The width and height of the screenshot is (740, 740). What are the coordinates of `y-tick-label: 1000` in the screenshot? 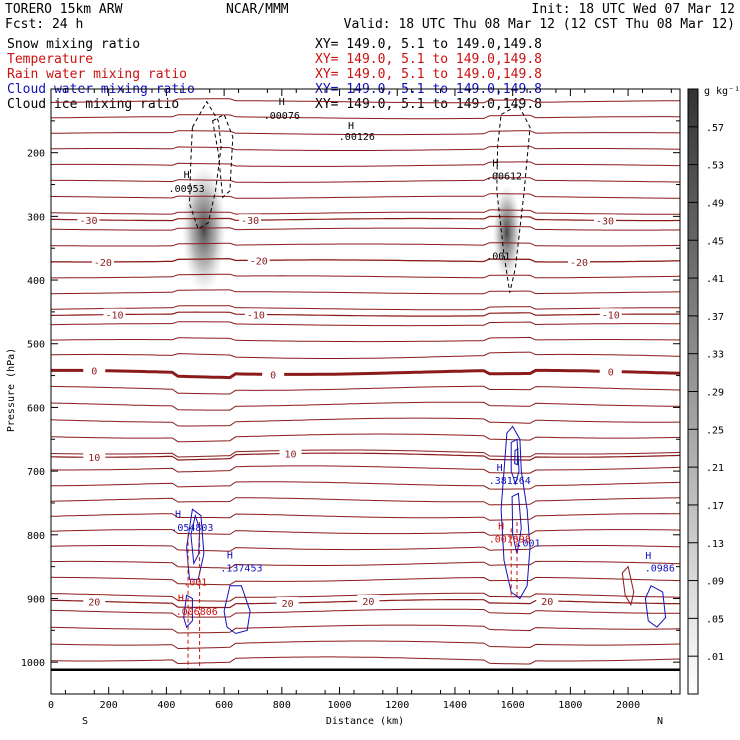 It's located at (33, 663).